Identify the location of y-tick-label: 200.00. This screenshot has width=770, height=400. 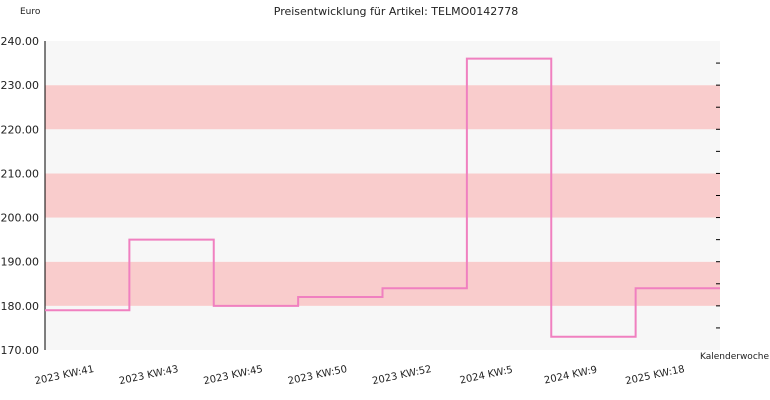
(20, 218).